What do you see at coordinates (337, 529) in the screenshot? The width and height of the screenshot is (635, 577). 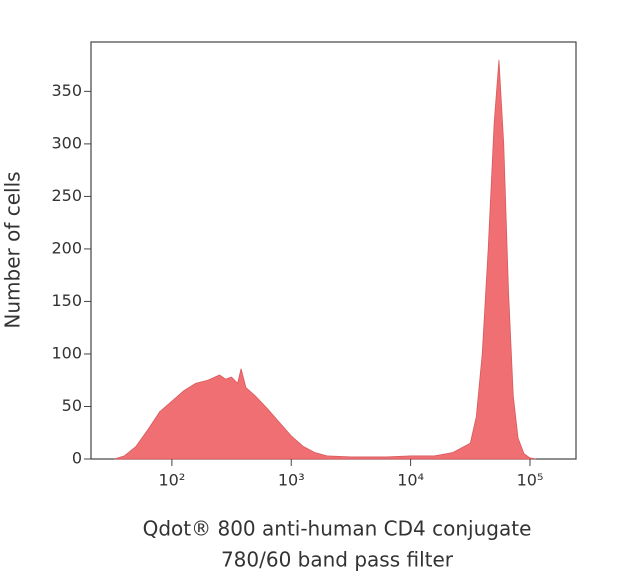 I see `x-axis-title: Qdot® 800 anti-human CD4 conjugate` at bounding box center [337, 529].